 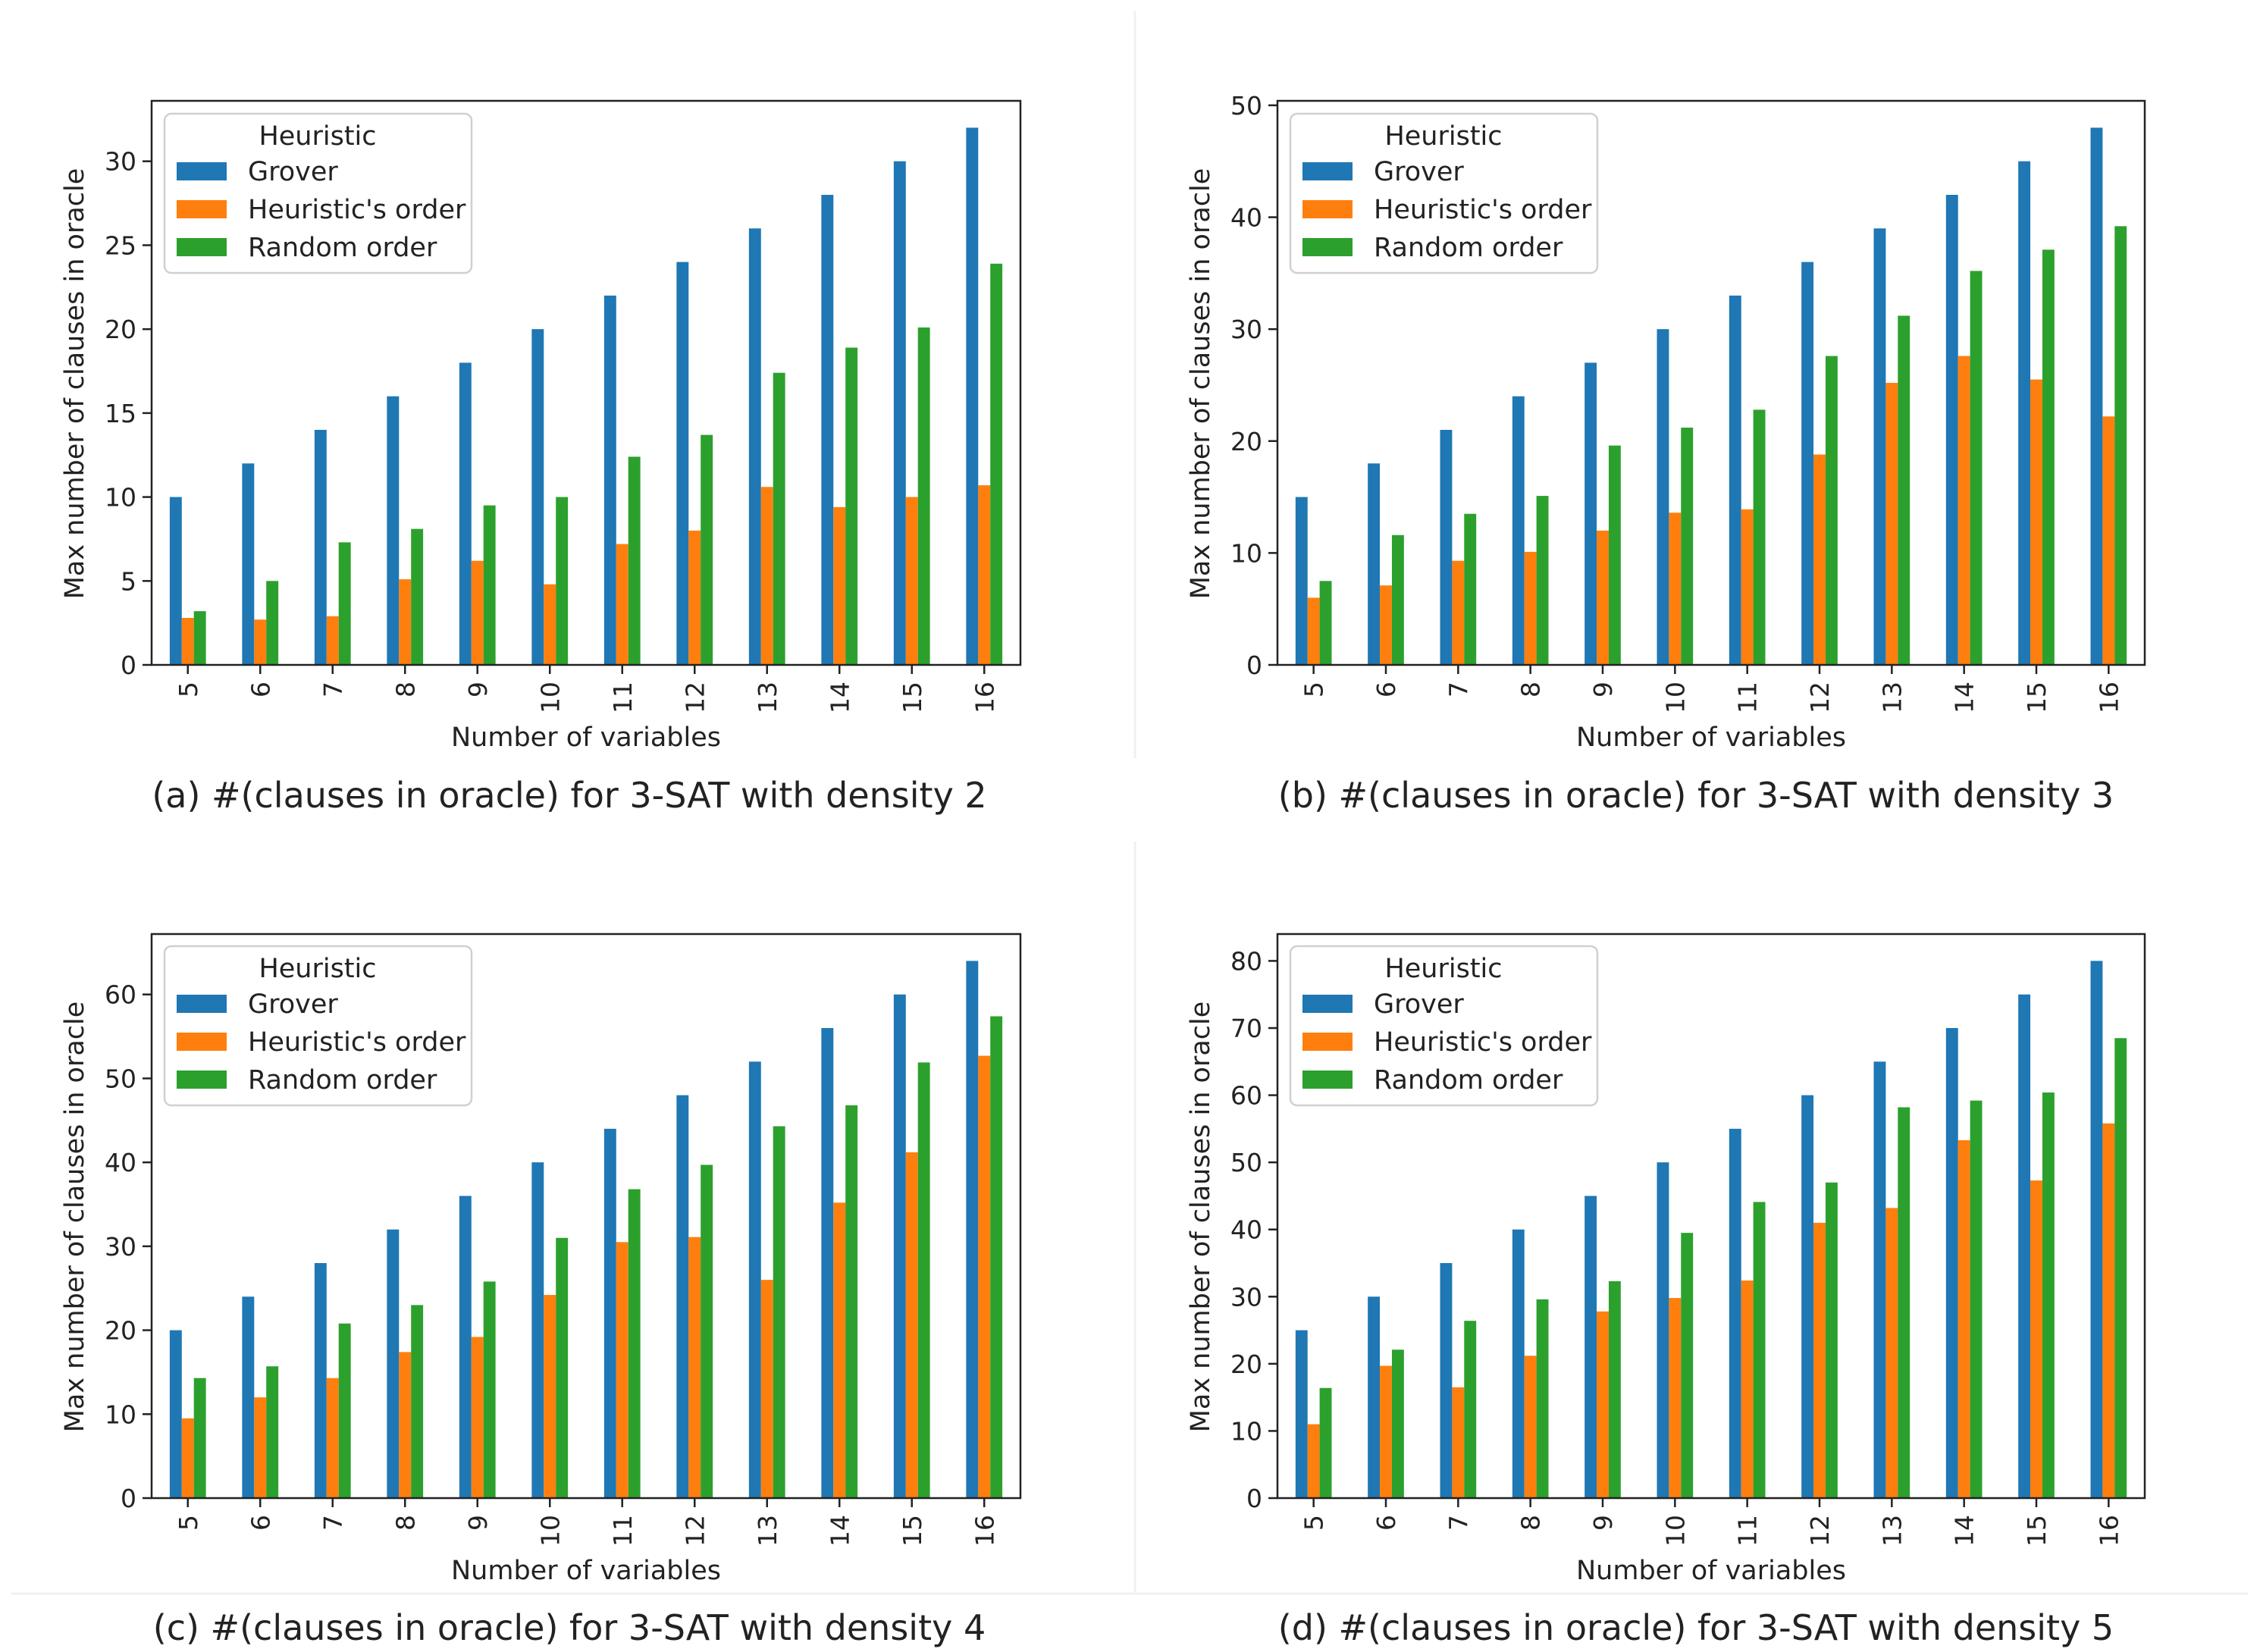 I want to click on bar-grover-11-c, so click(x=609, y=1313).